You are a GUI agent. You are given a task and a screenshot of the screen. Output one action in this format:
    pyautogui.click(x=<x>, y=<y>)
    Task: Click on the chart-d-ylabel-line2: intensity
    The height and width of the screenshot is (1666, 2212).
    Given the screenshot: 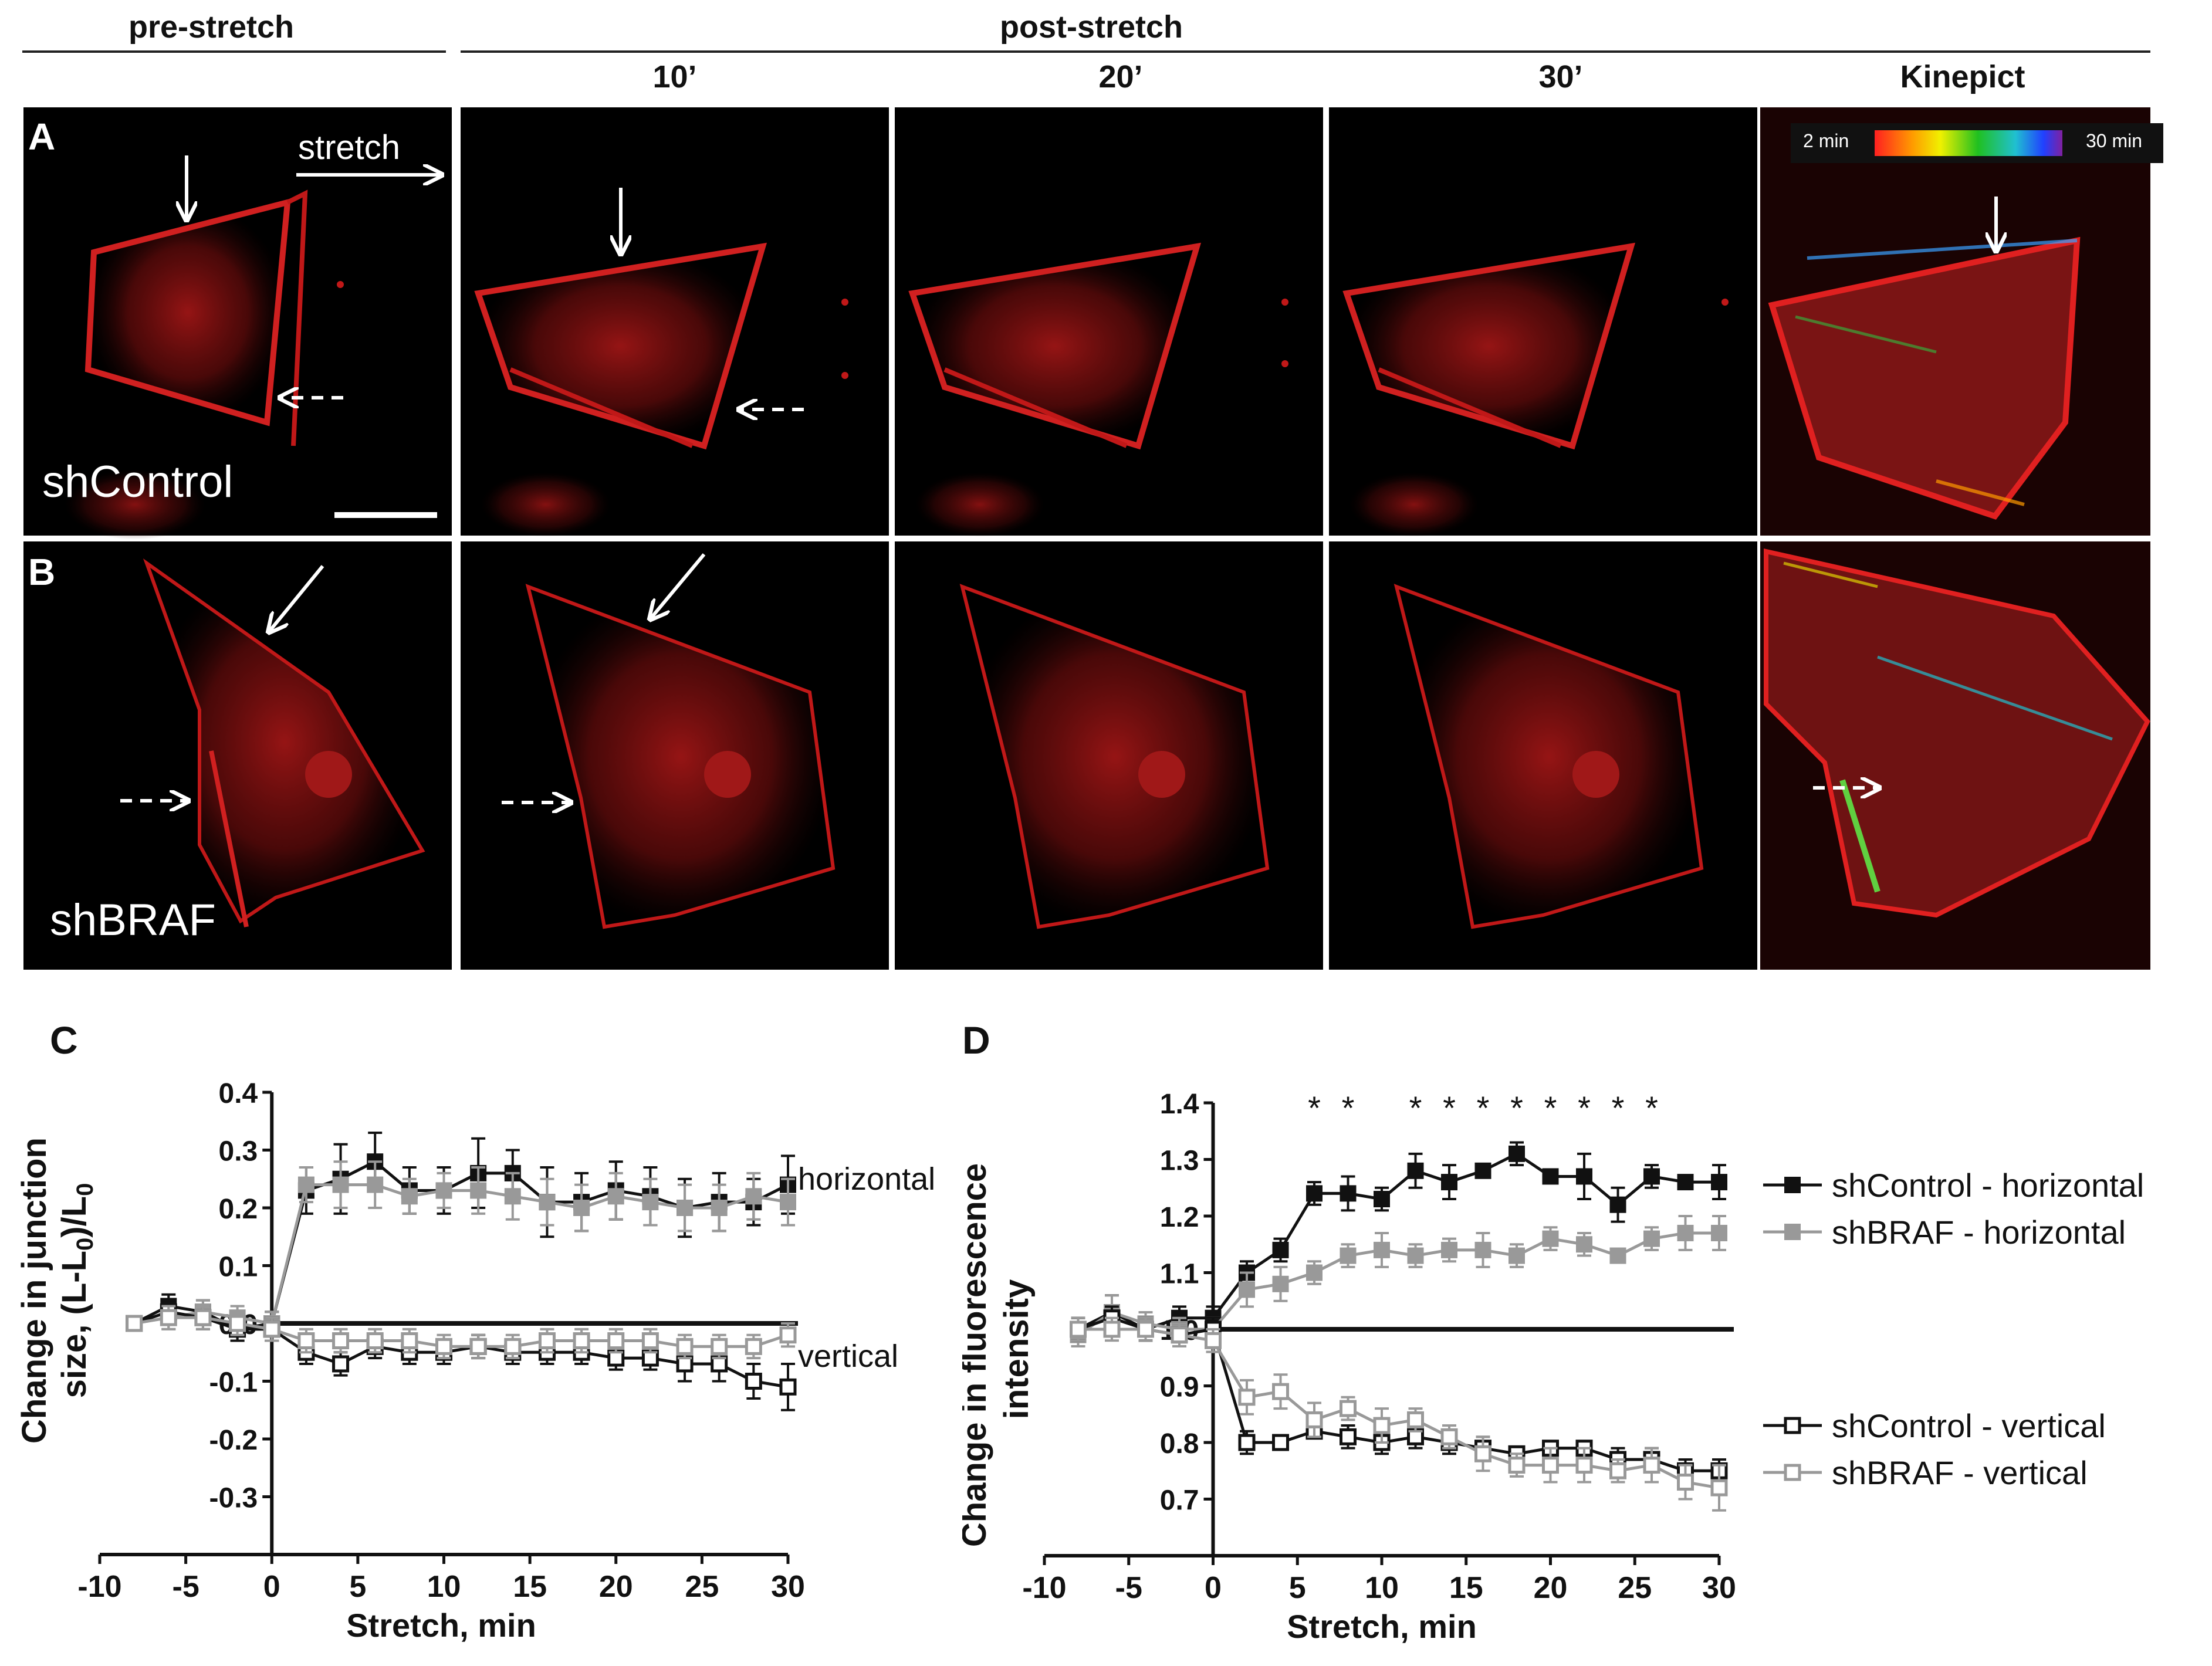 What is the action you would take?
    pyautogui.click(x=1016, y=1349)
    